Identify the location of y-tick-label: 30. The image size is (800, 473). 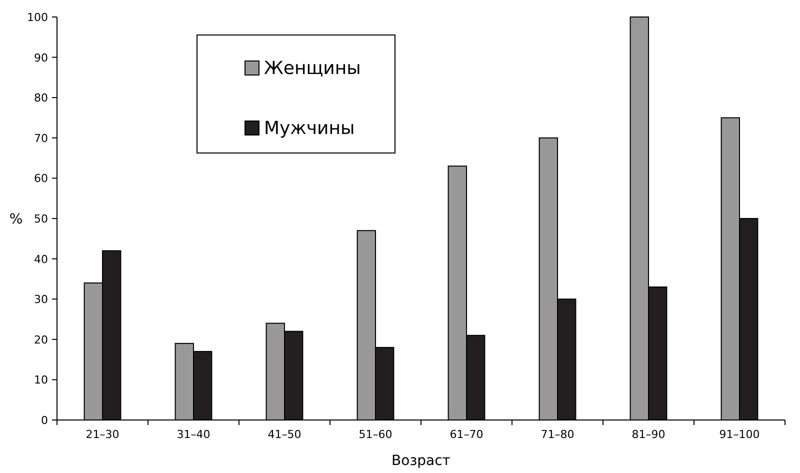
(41, 299).